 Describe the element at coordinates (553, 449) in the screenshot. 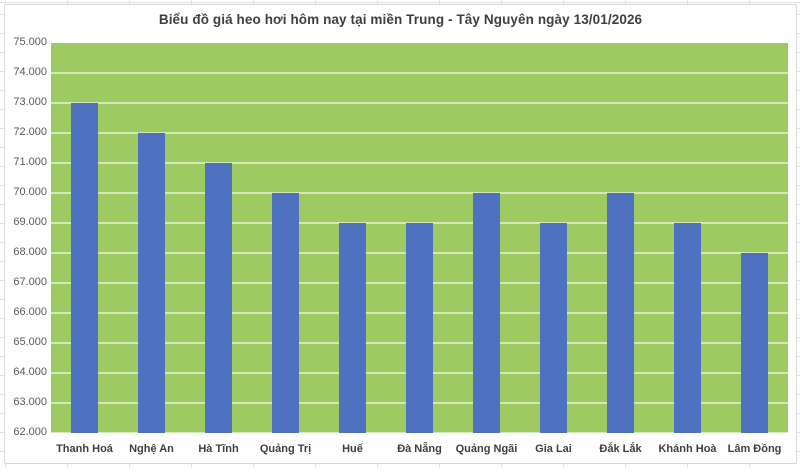

I see `x-axis-label-Gia Lai: Gia Lai` at that location.